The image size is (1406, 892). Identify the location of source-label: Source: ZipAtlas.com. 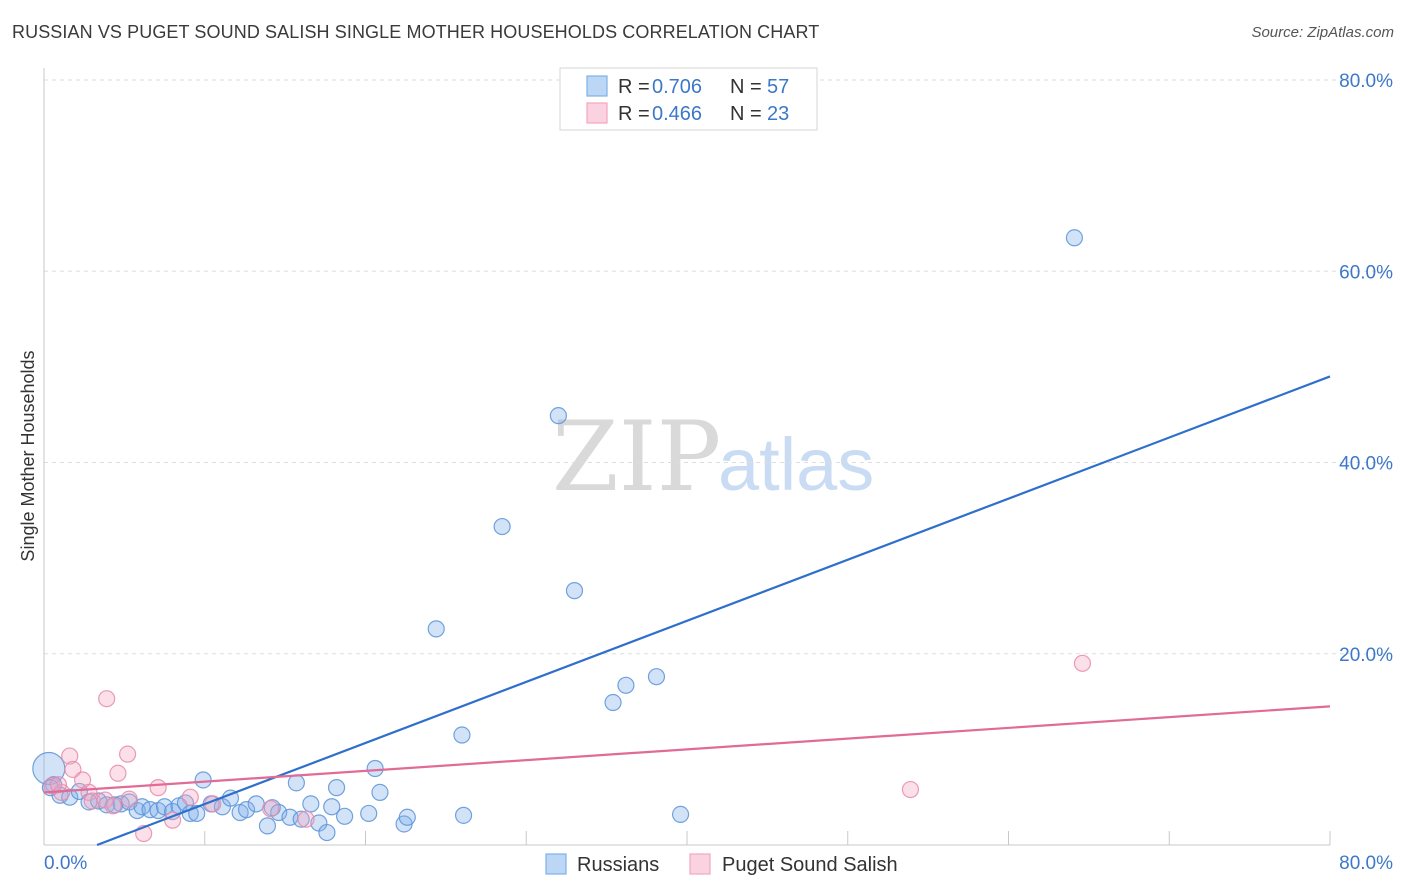
(1322, 32).